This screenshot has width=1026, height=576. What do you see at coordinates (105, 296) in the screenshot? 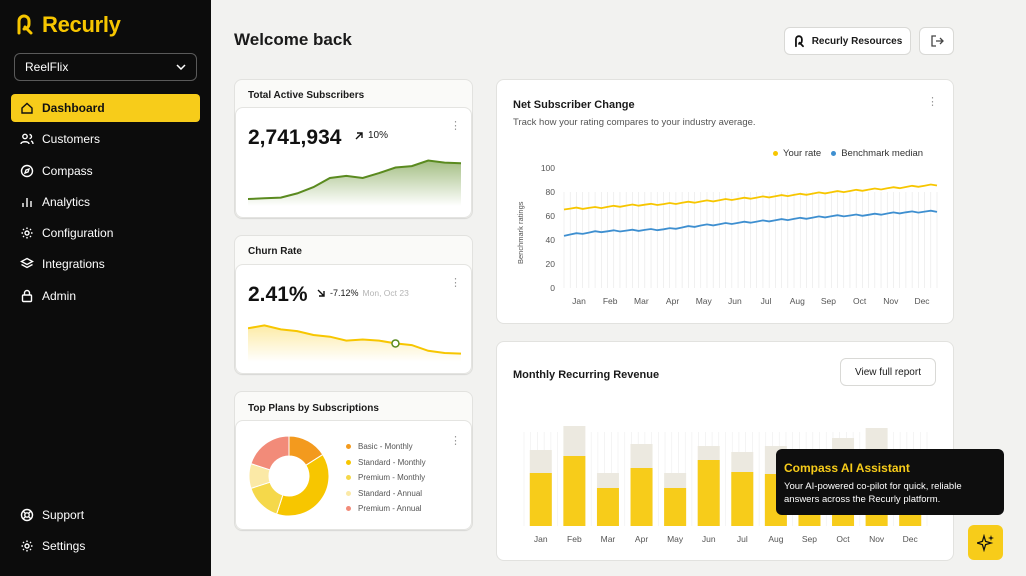
I see `sidebar-item-admin: Admin` at bounding box center [105, 296].